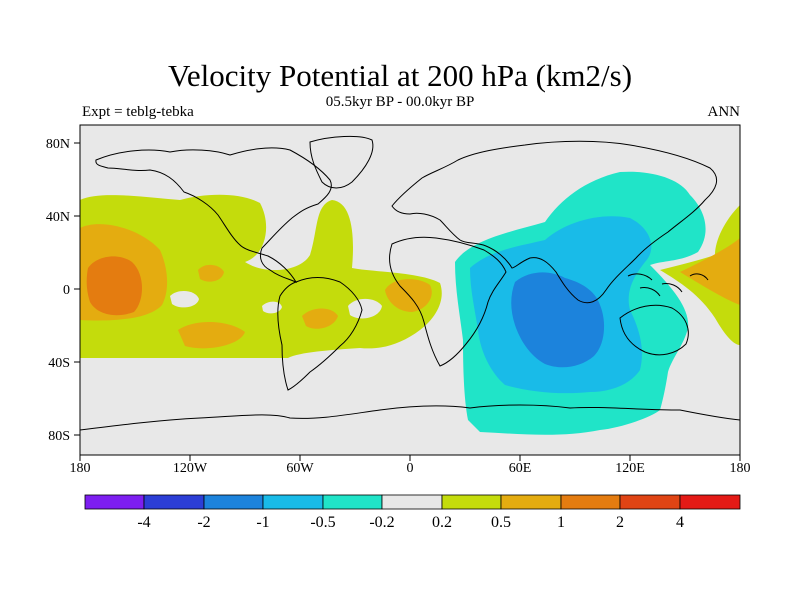  Describe the element at coordinates (211, 335) in the screenshot. I see `contour-pacific-1c` at that location.